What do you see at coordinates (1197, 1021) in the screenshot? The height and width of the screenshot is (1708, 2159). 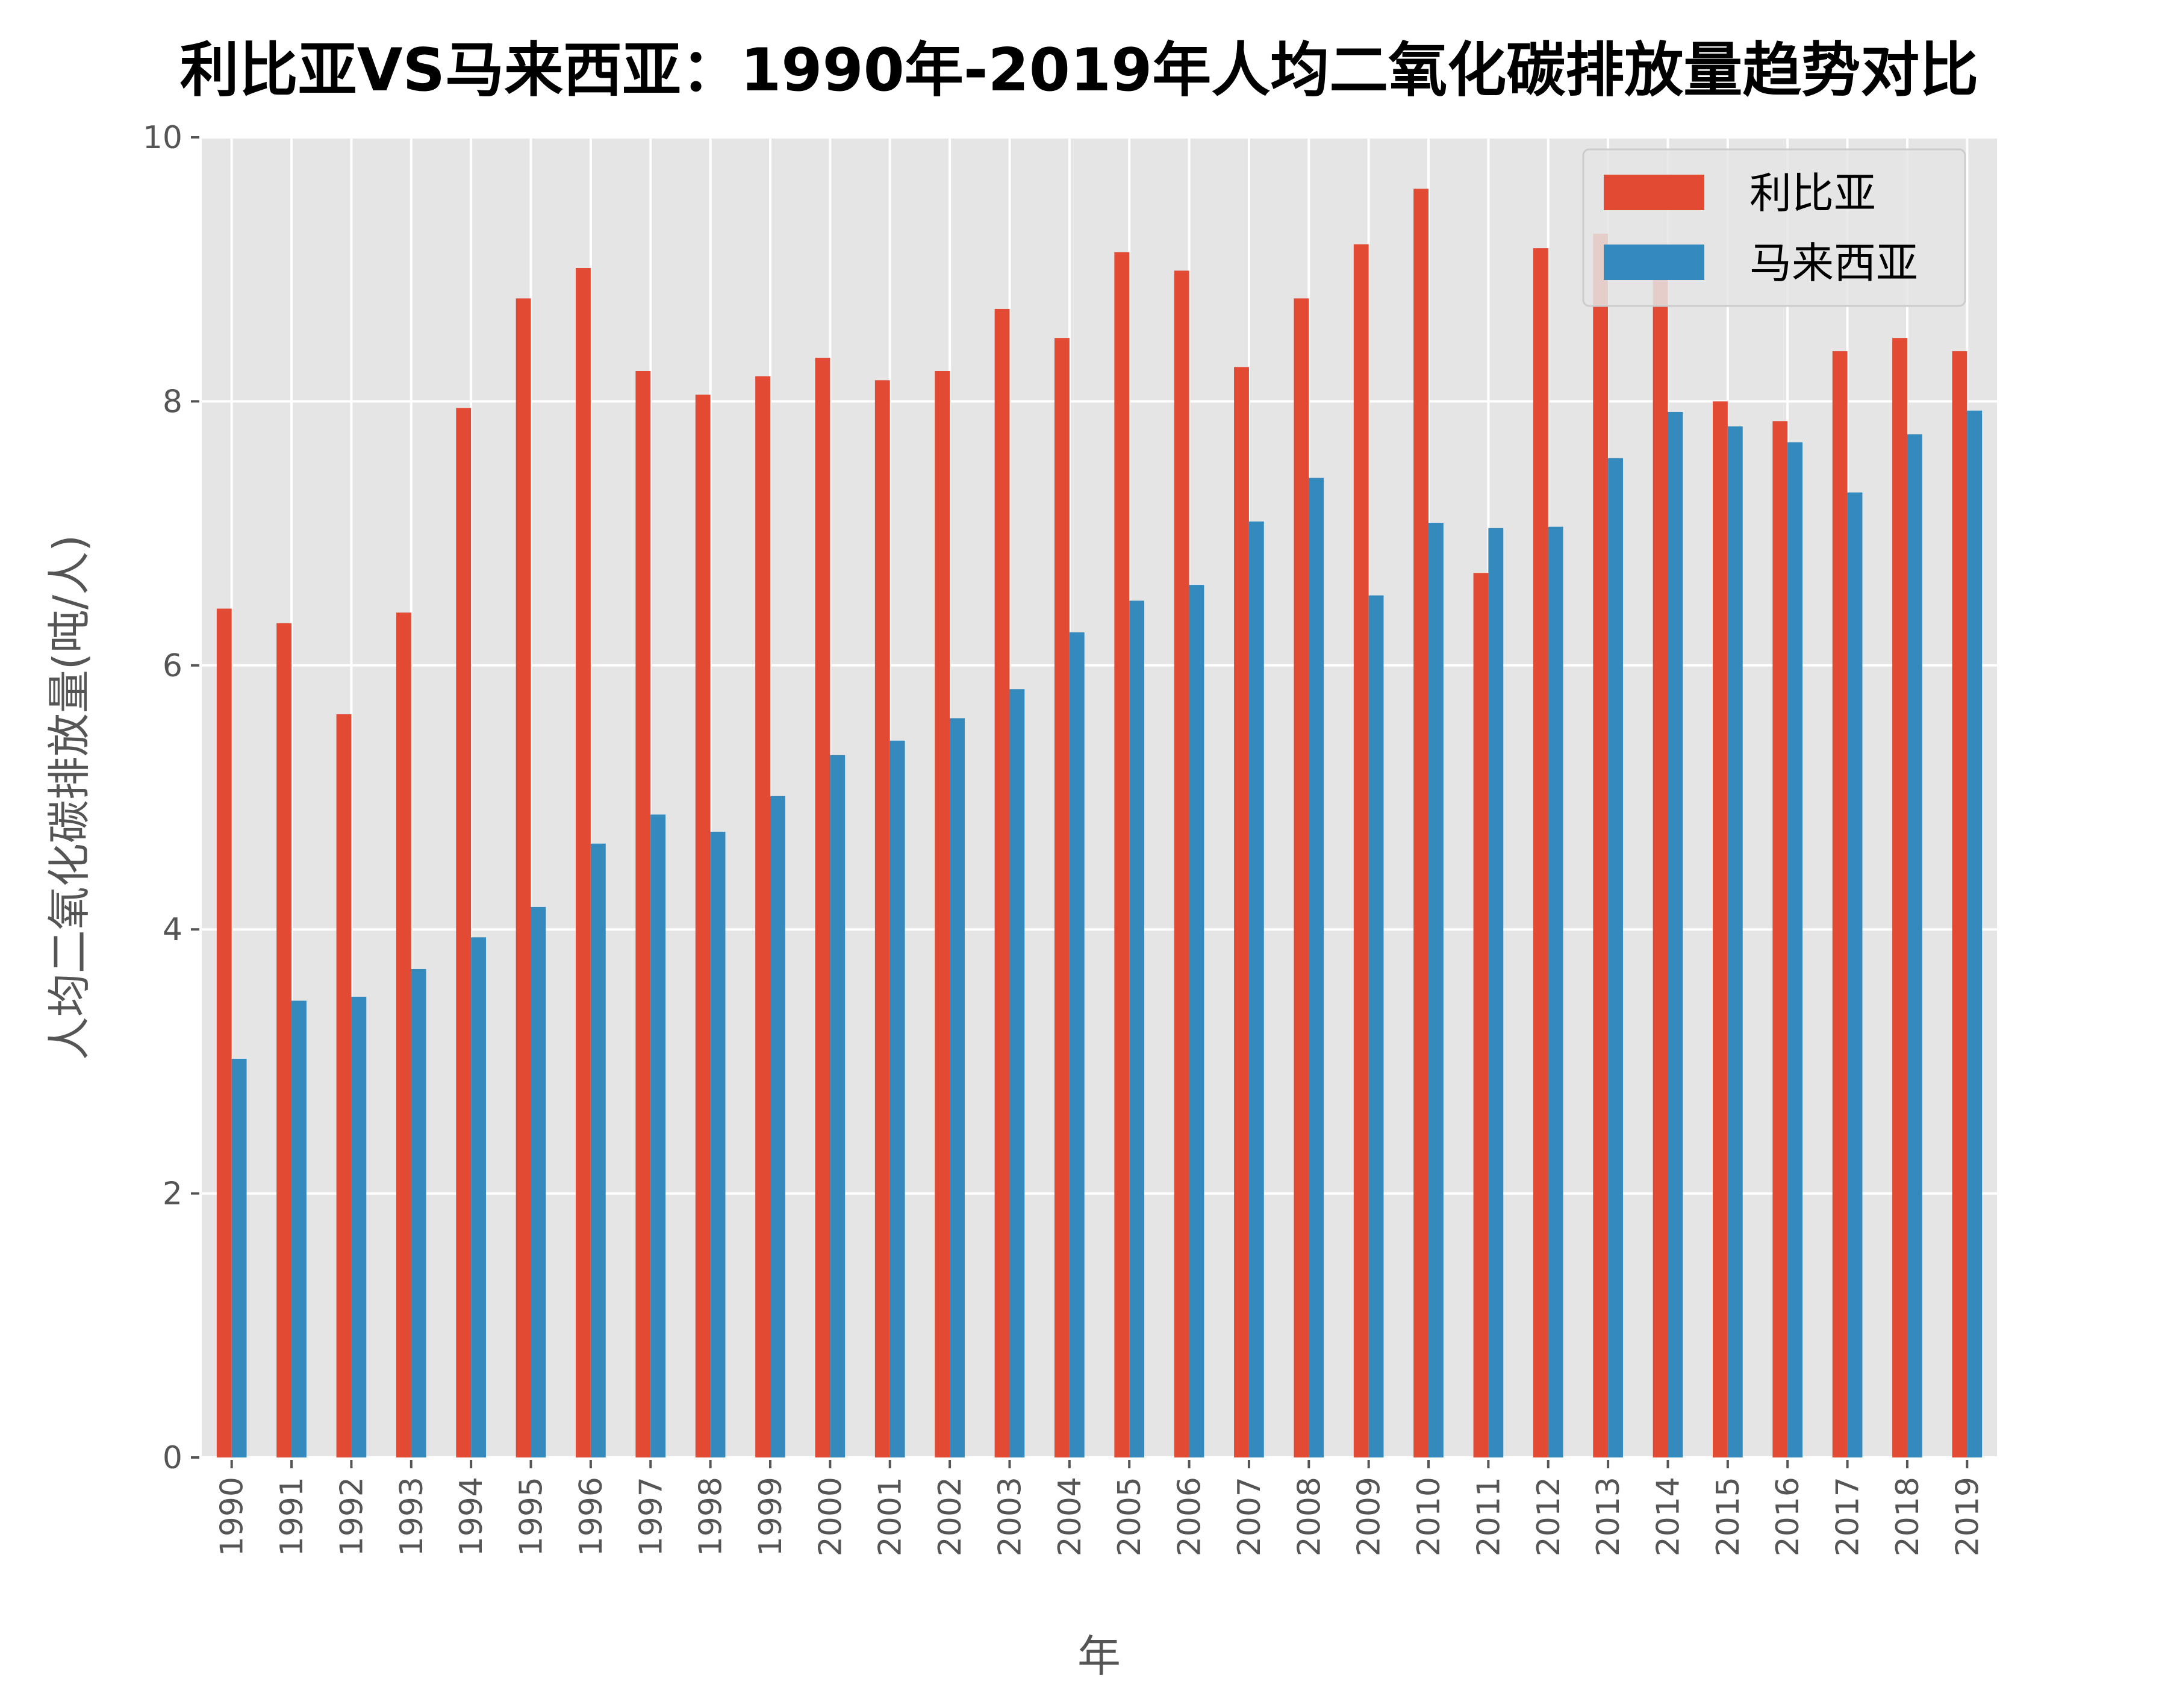 I see `bar-malaysia-2006` at bounding box center [1197, 1021].